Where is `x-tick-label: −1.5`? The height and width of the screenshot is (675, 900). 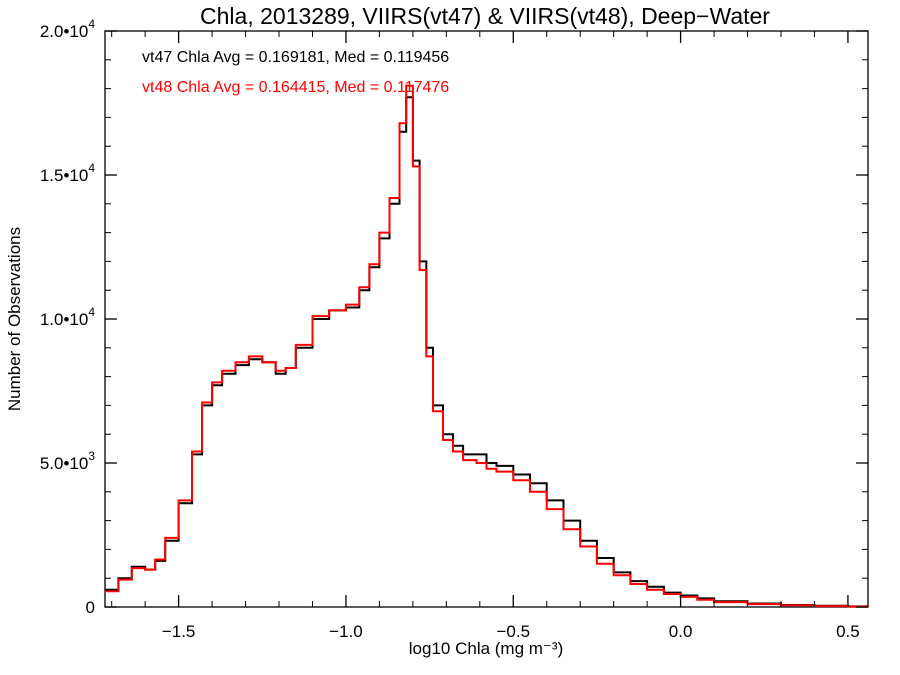
x-tick-label: −1.5 is located at coordinates (179, 631).